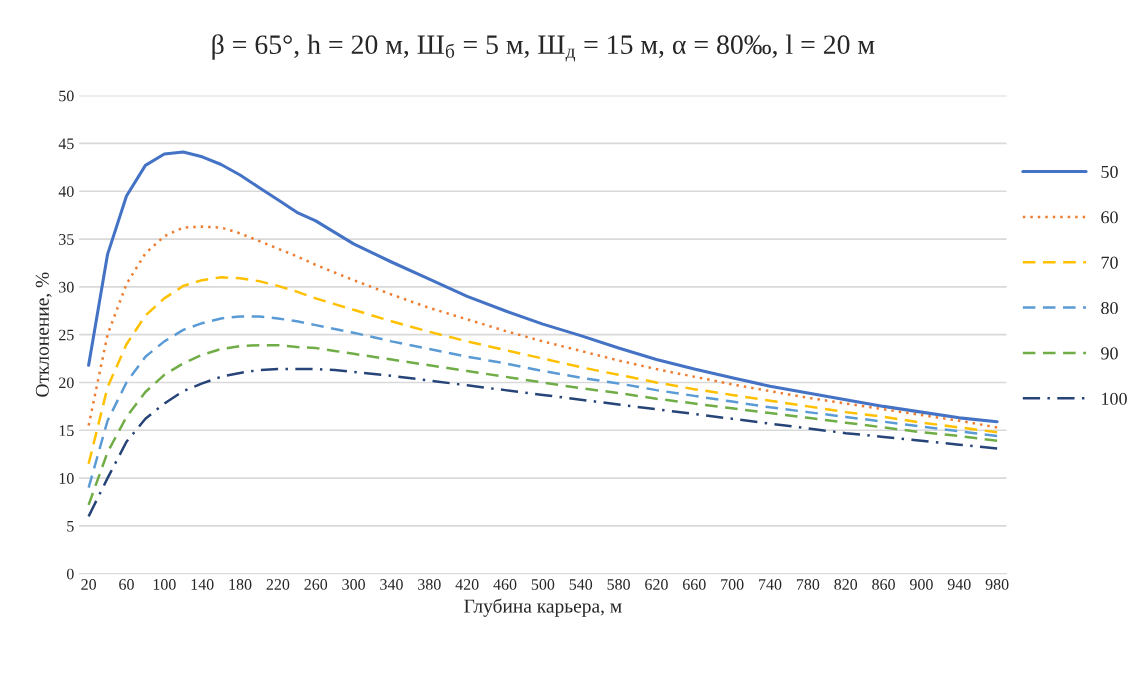 The height and width of the screenshot is (683, 1131). I want to click on y-tick-label: 20, so click(66, 383).